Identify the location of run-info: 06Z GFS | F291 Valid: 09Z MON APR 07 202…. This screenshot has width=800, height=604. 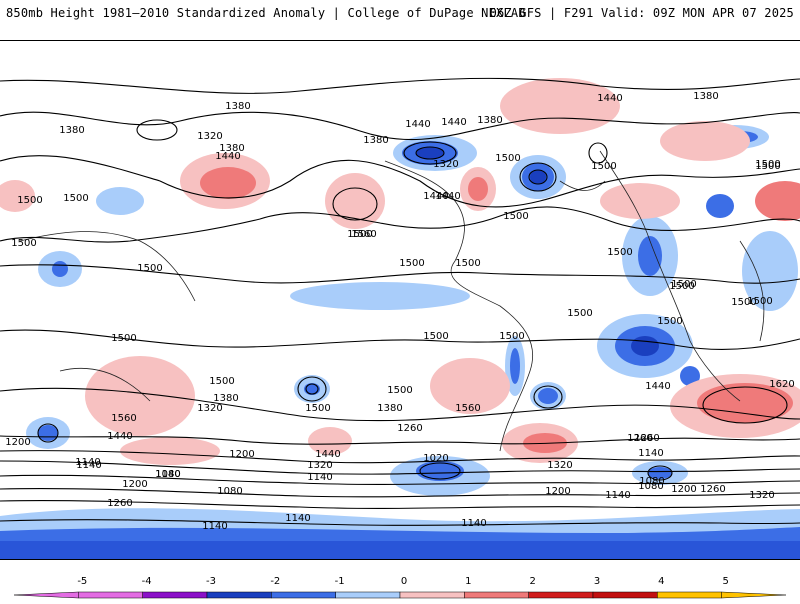
(641, 13).